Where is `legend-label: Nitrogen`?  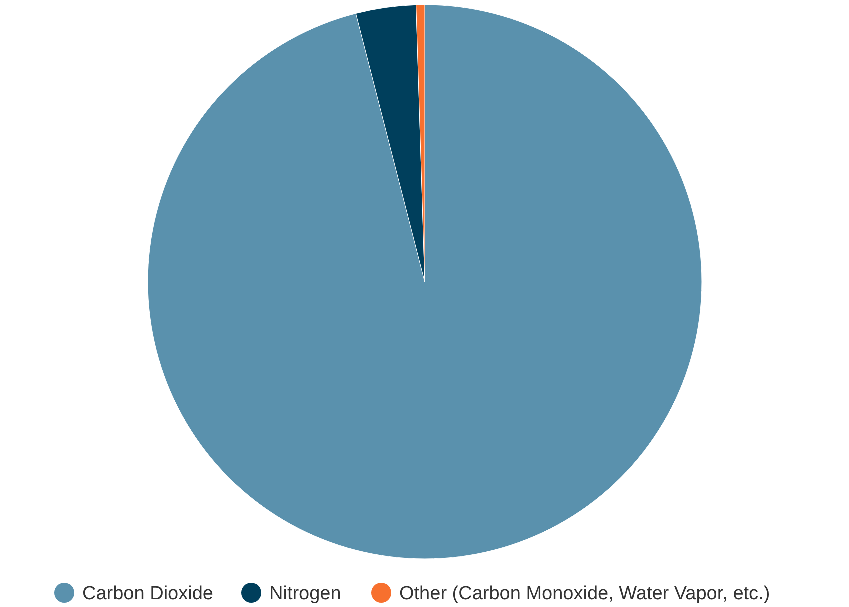 legend-label: Nitrogen is located at coordinates (306, 594).